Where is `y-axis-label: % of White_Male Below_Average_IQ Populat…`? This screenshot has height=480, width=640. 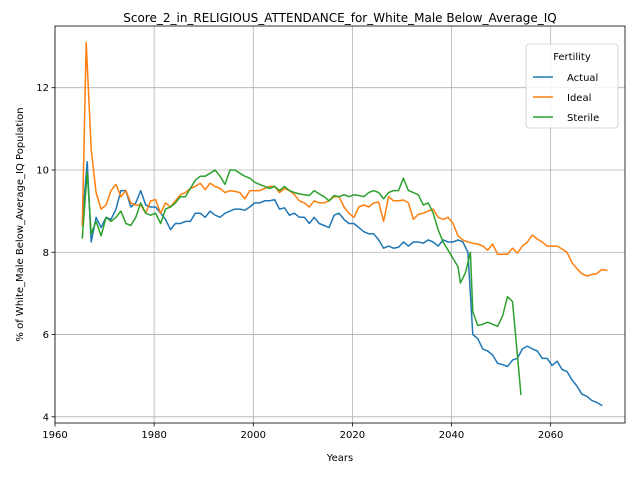
y-axis-label: % of White_Male Below_Average_IQ Populat… is located at coordinates (20, 224).